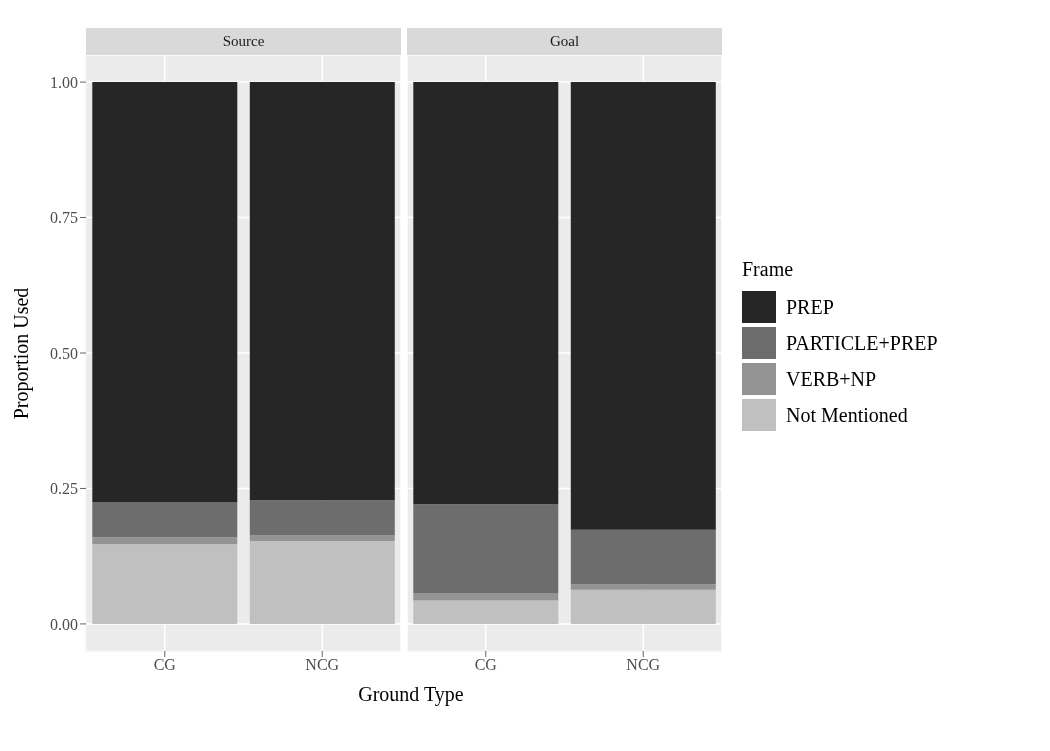  What do you see at coordinates (243, 41) in the screenshot?
I see `chart-title: Source` at bounding box center [243, 41].